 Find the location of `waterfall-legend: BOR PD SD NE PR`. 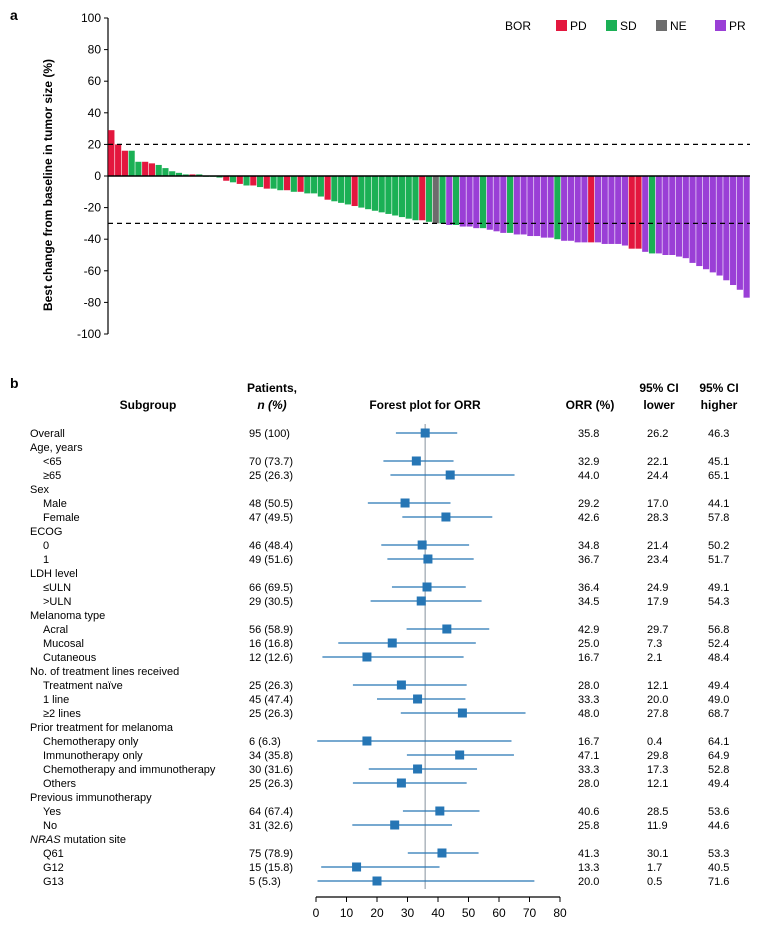

waterfall-legend: BOR PD SD NE PR is located at coordinates (625, 26).